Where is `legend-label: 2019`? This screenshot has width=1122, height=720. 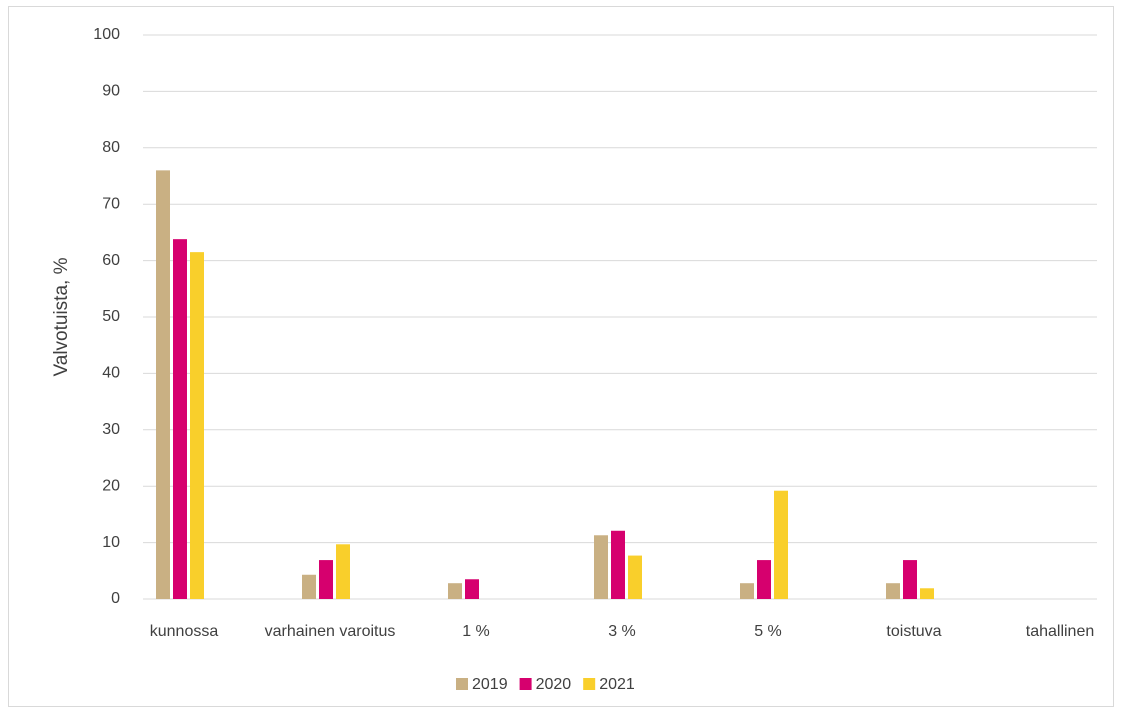
legend-label: 2019 is located at coordinates (490, 684).